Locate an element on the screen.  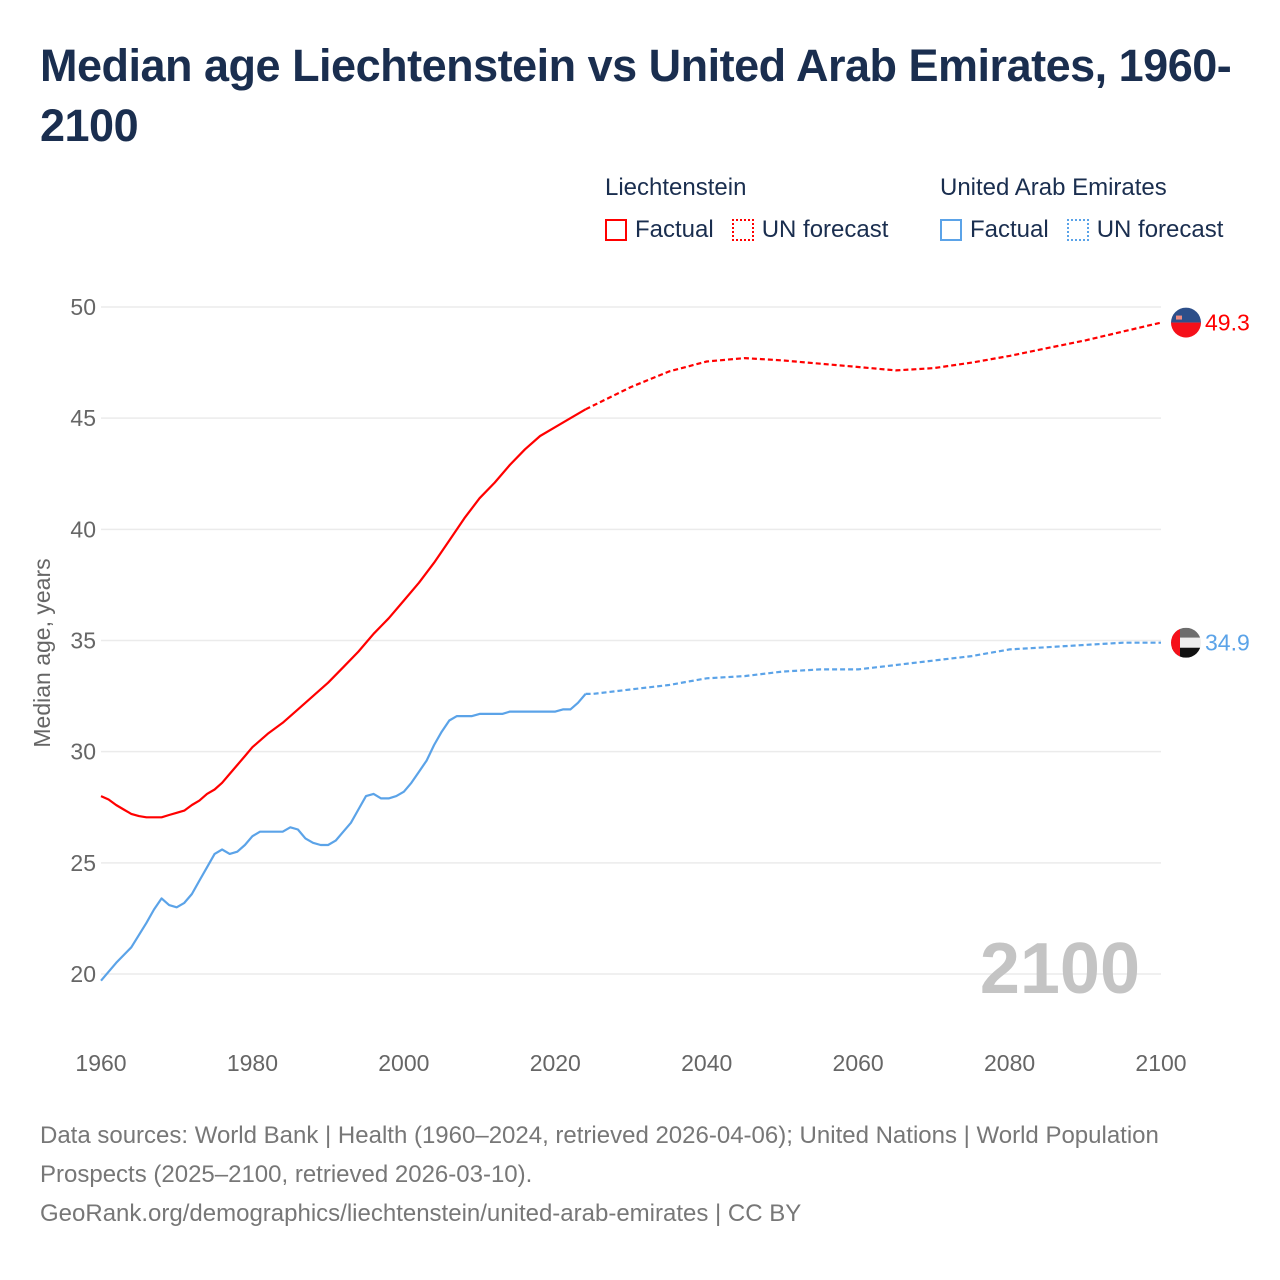
uae-flag-icon is located at coordinates (1186, 642).